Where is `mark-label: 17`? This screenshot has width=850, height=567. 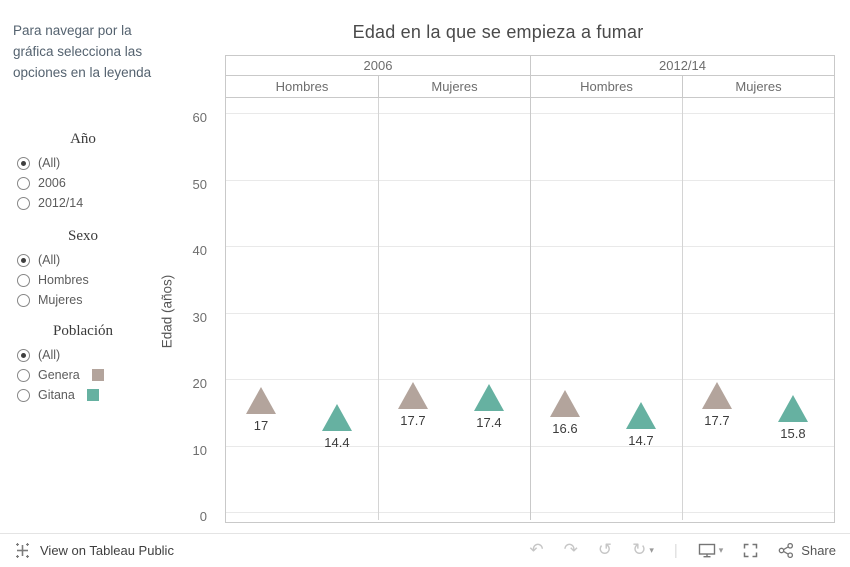 mark-label: 17 is located at coordinates (261, 425).